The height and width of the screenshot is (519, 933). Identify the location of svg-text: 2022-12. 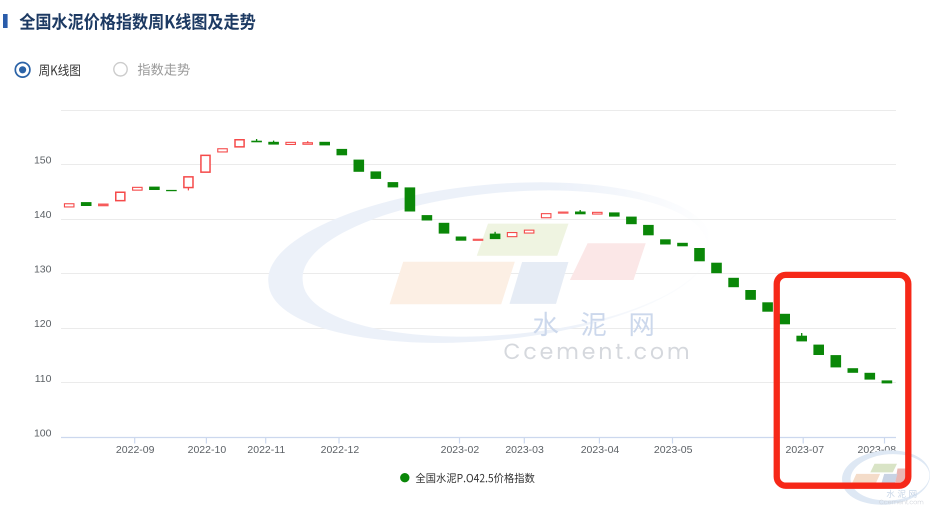
(340, 450).